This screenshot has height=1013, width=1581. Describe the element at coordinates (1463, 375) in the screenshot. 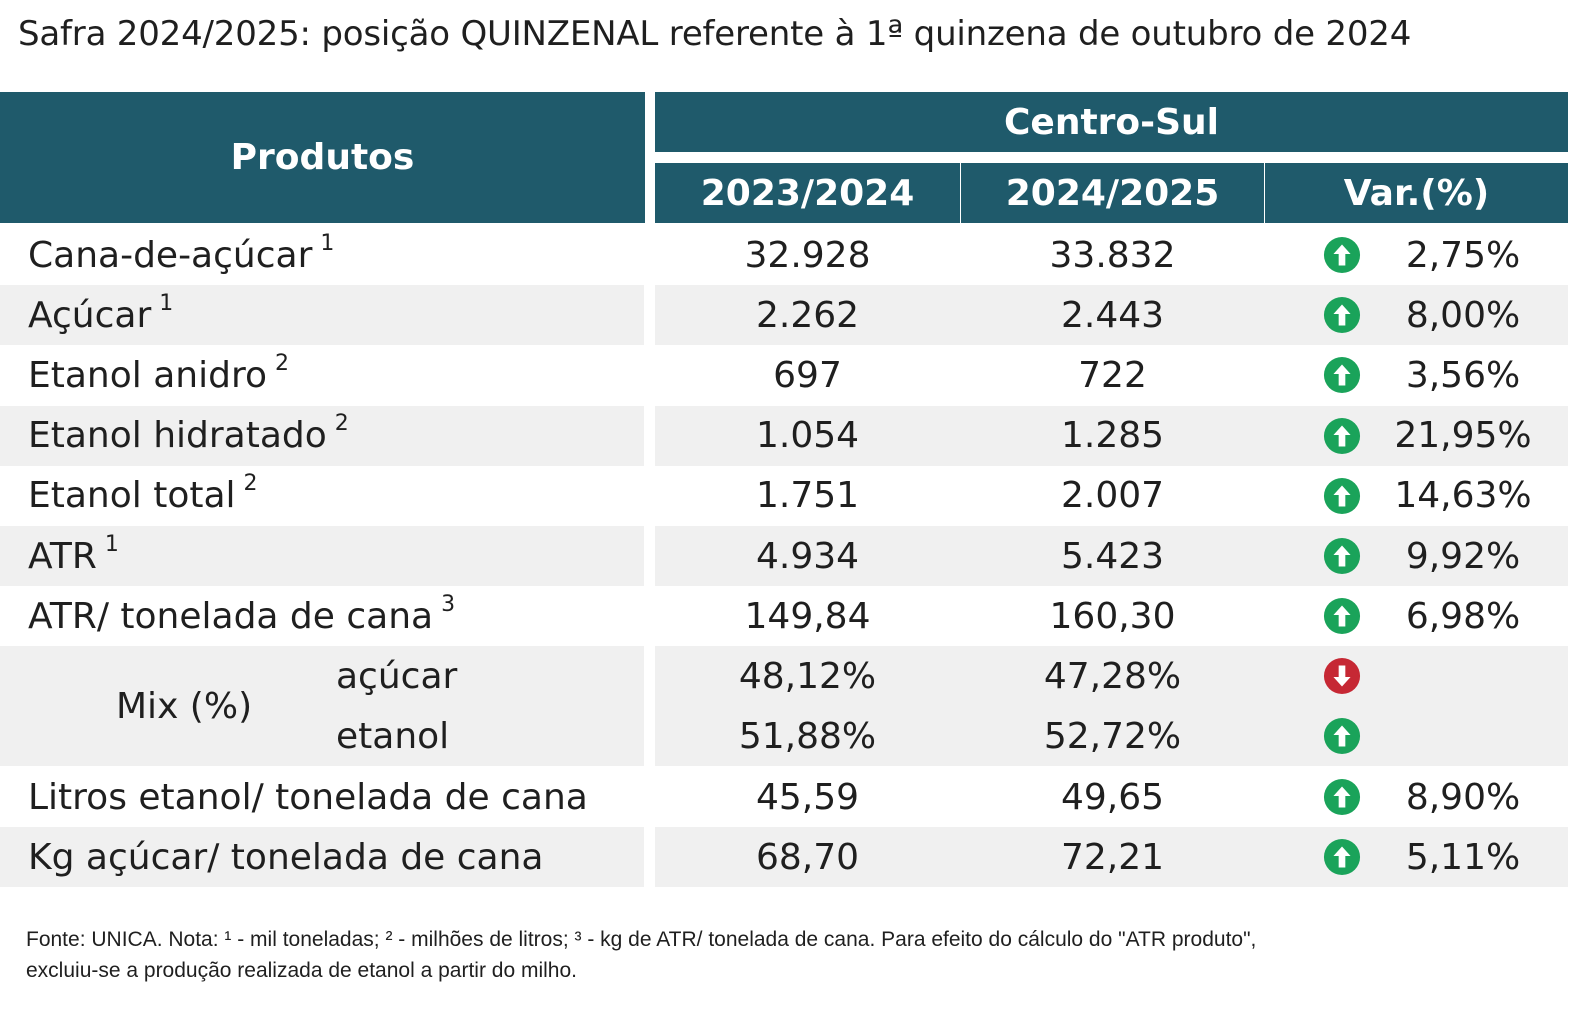

I see `value-var: 3,56%` at that location.